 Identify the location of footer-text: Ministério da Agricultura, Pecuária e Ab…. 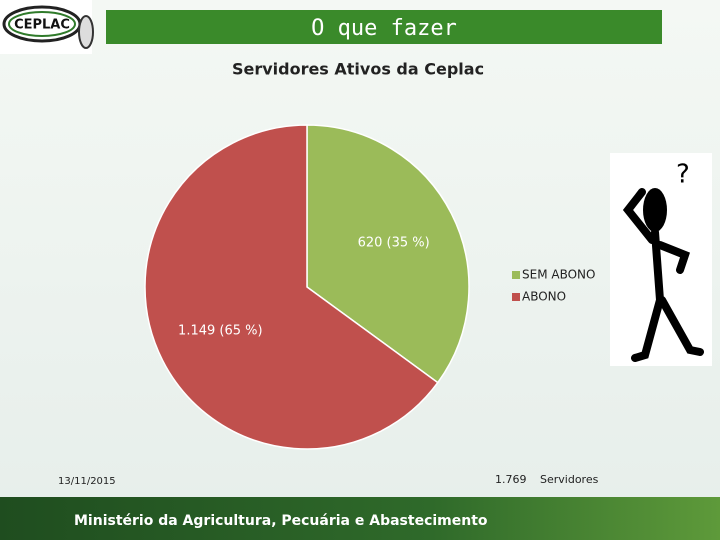
(281, 521).